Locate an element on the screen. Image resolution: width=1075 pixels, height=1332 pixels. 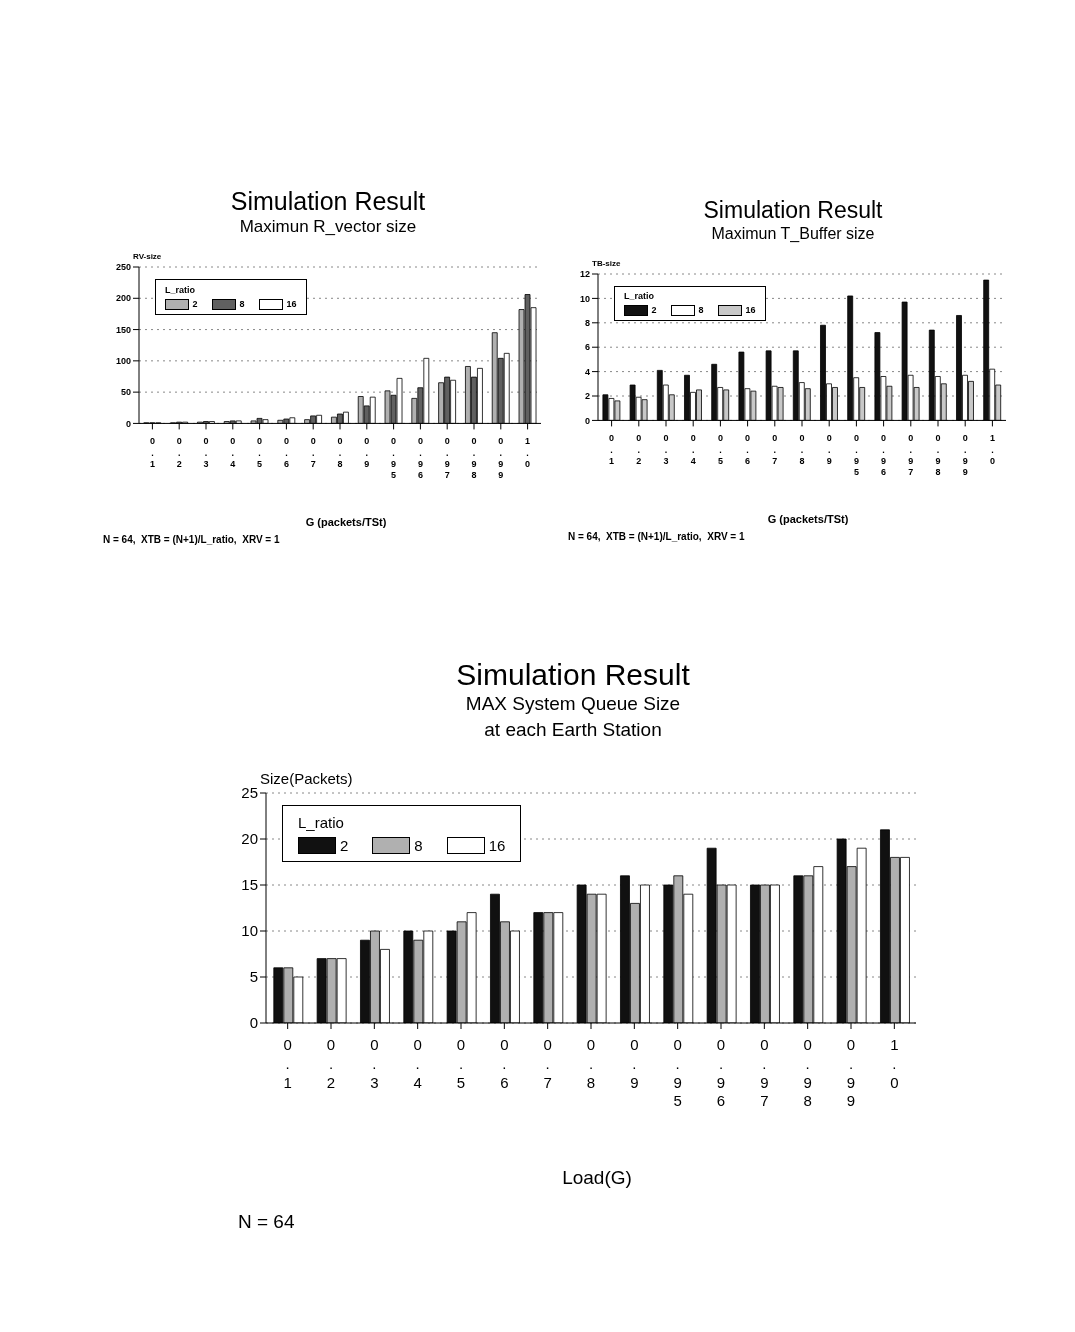
y-tick-label: 12 is located at coordinates (584, 274).